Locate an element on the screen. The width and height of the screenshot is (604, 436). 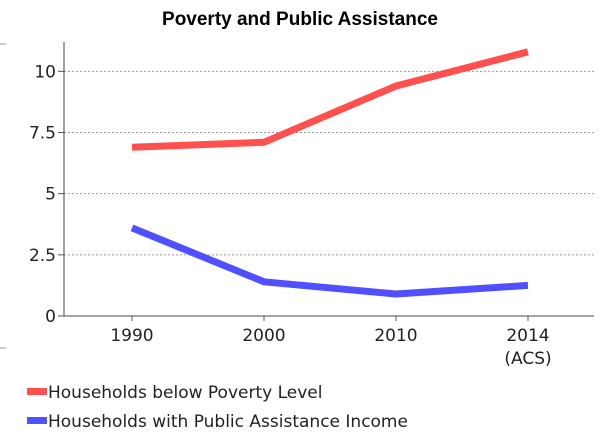
legend-label: Households below Poverty Level is located at coordinates (185, 393).